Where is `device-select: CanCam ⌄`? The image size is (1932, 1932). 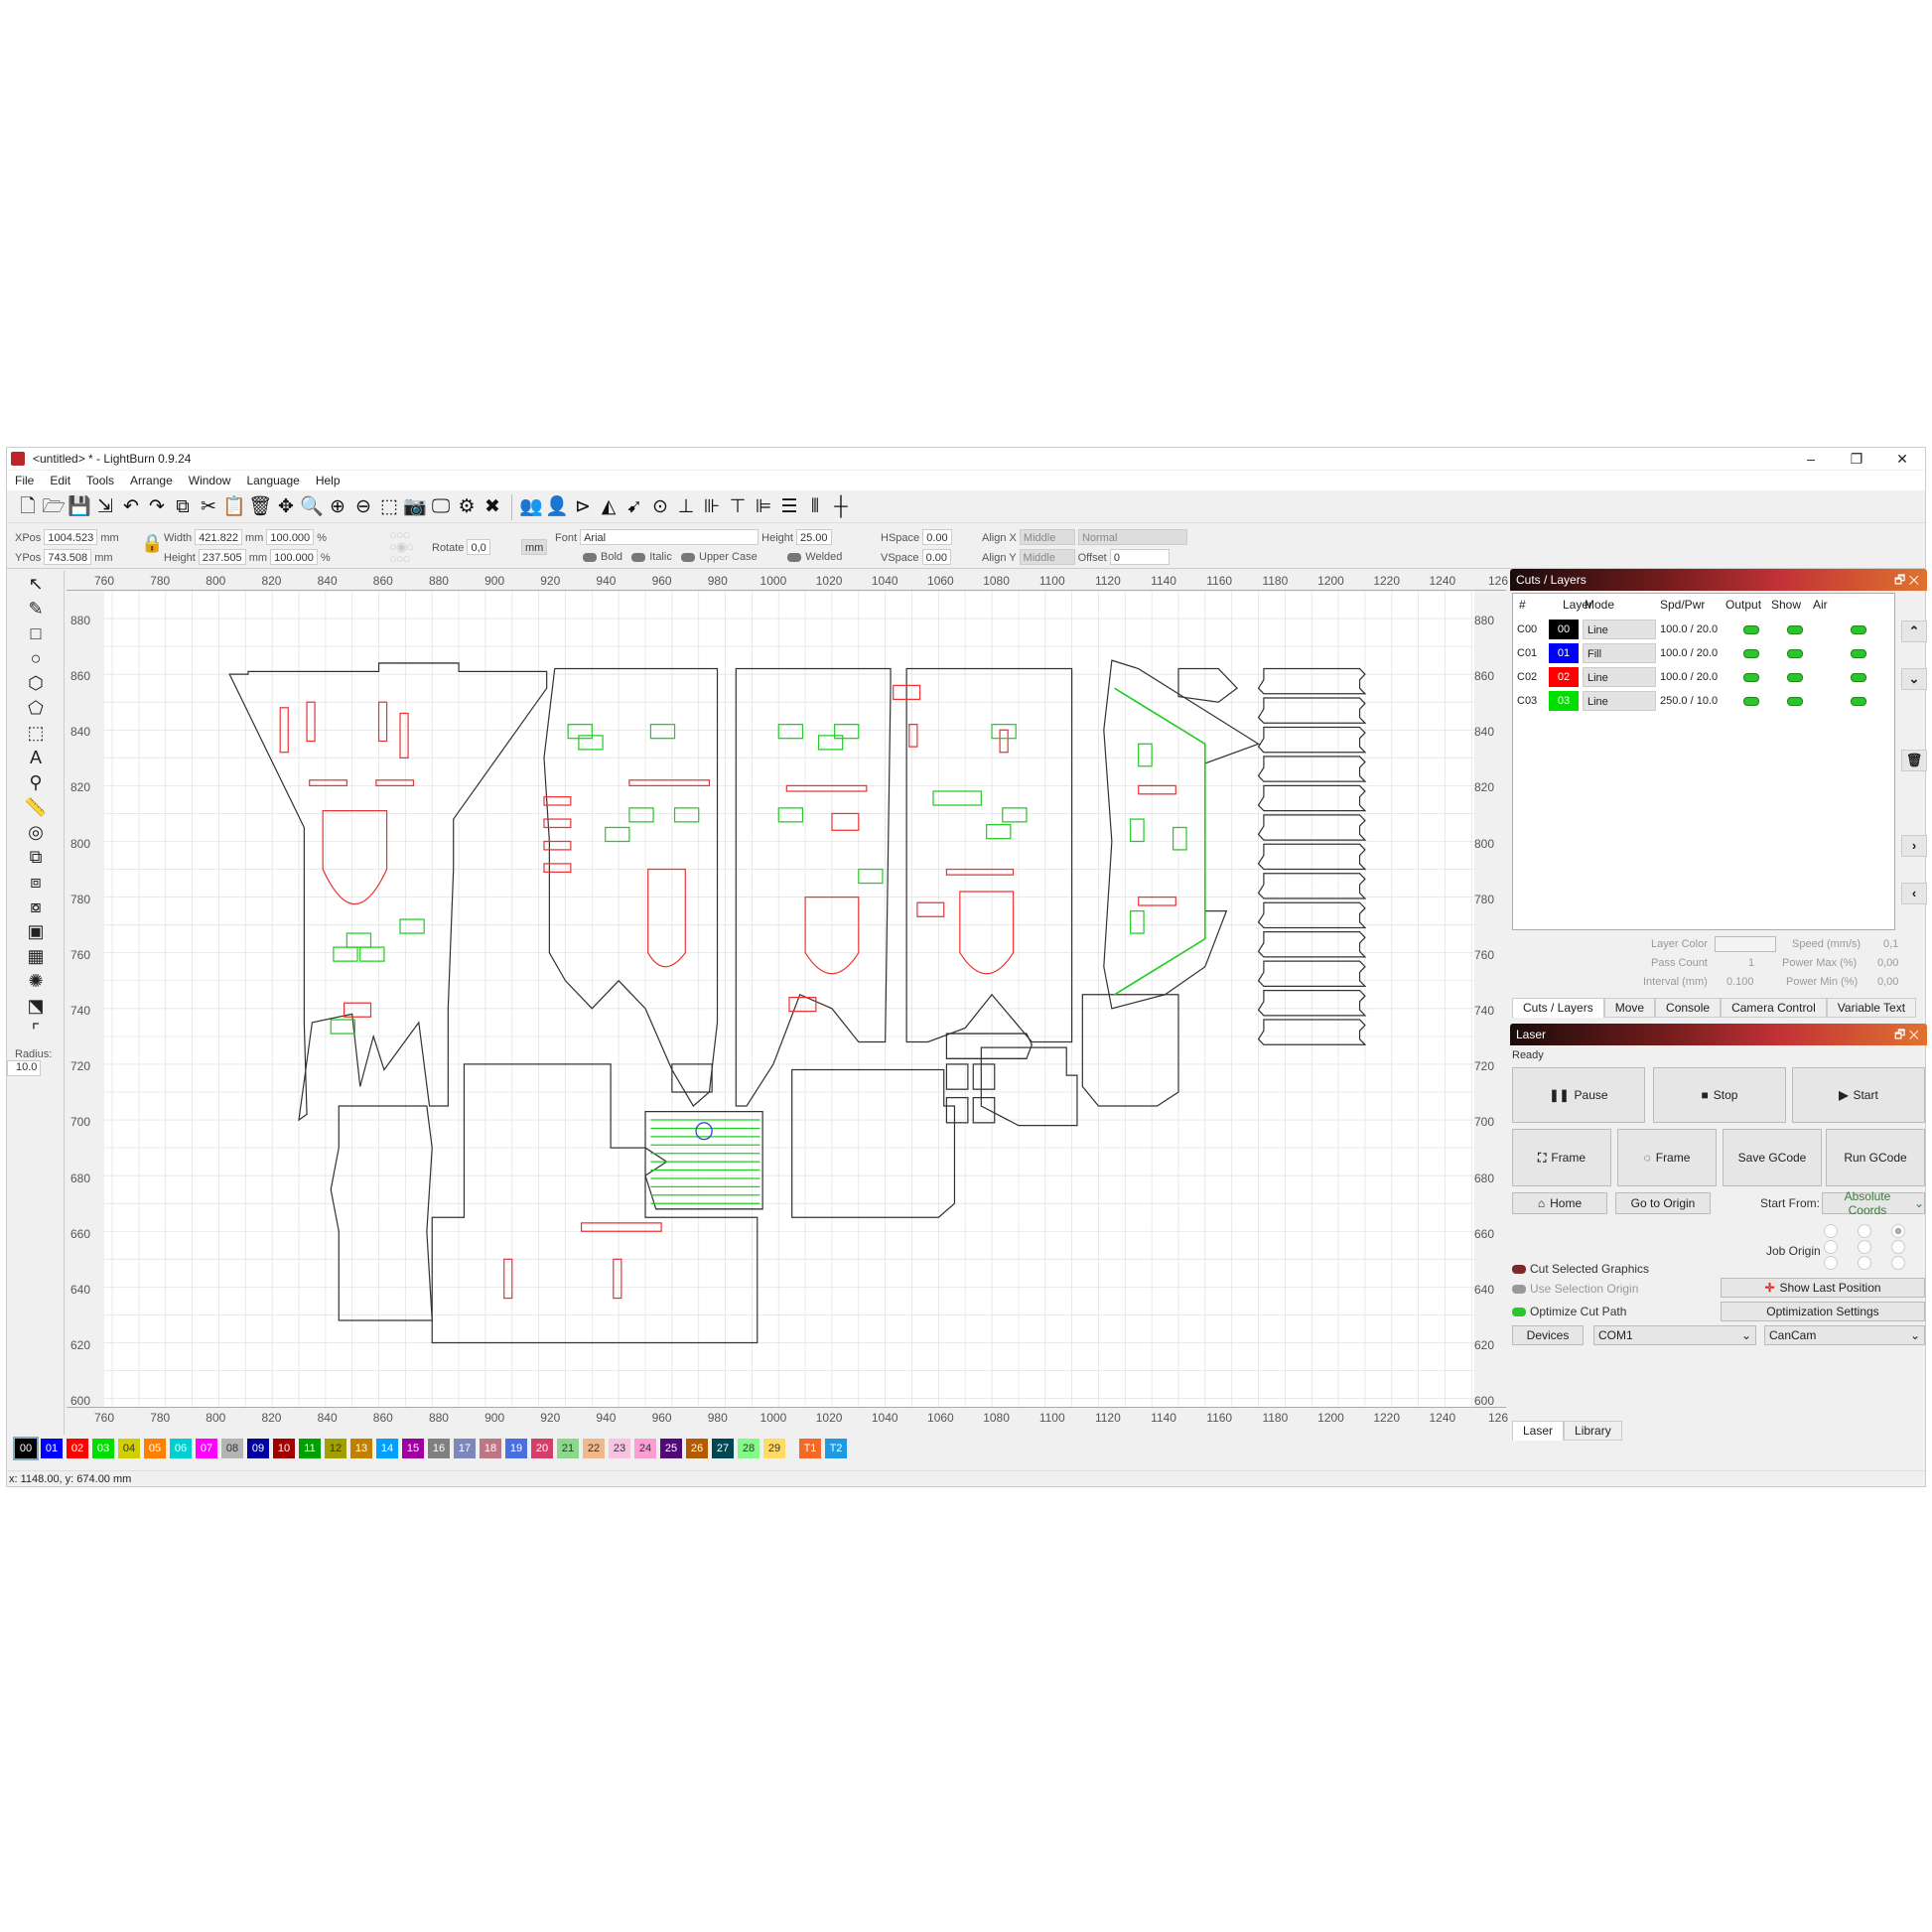
device-select: CanCam ⌄ is located at coordinates (1844, 1335).